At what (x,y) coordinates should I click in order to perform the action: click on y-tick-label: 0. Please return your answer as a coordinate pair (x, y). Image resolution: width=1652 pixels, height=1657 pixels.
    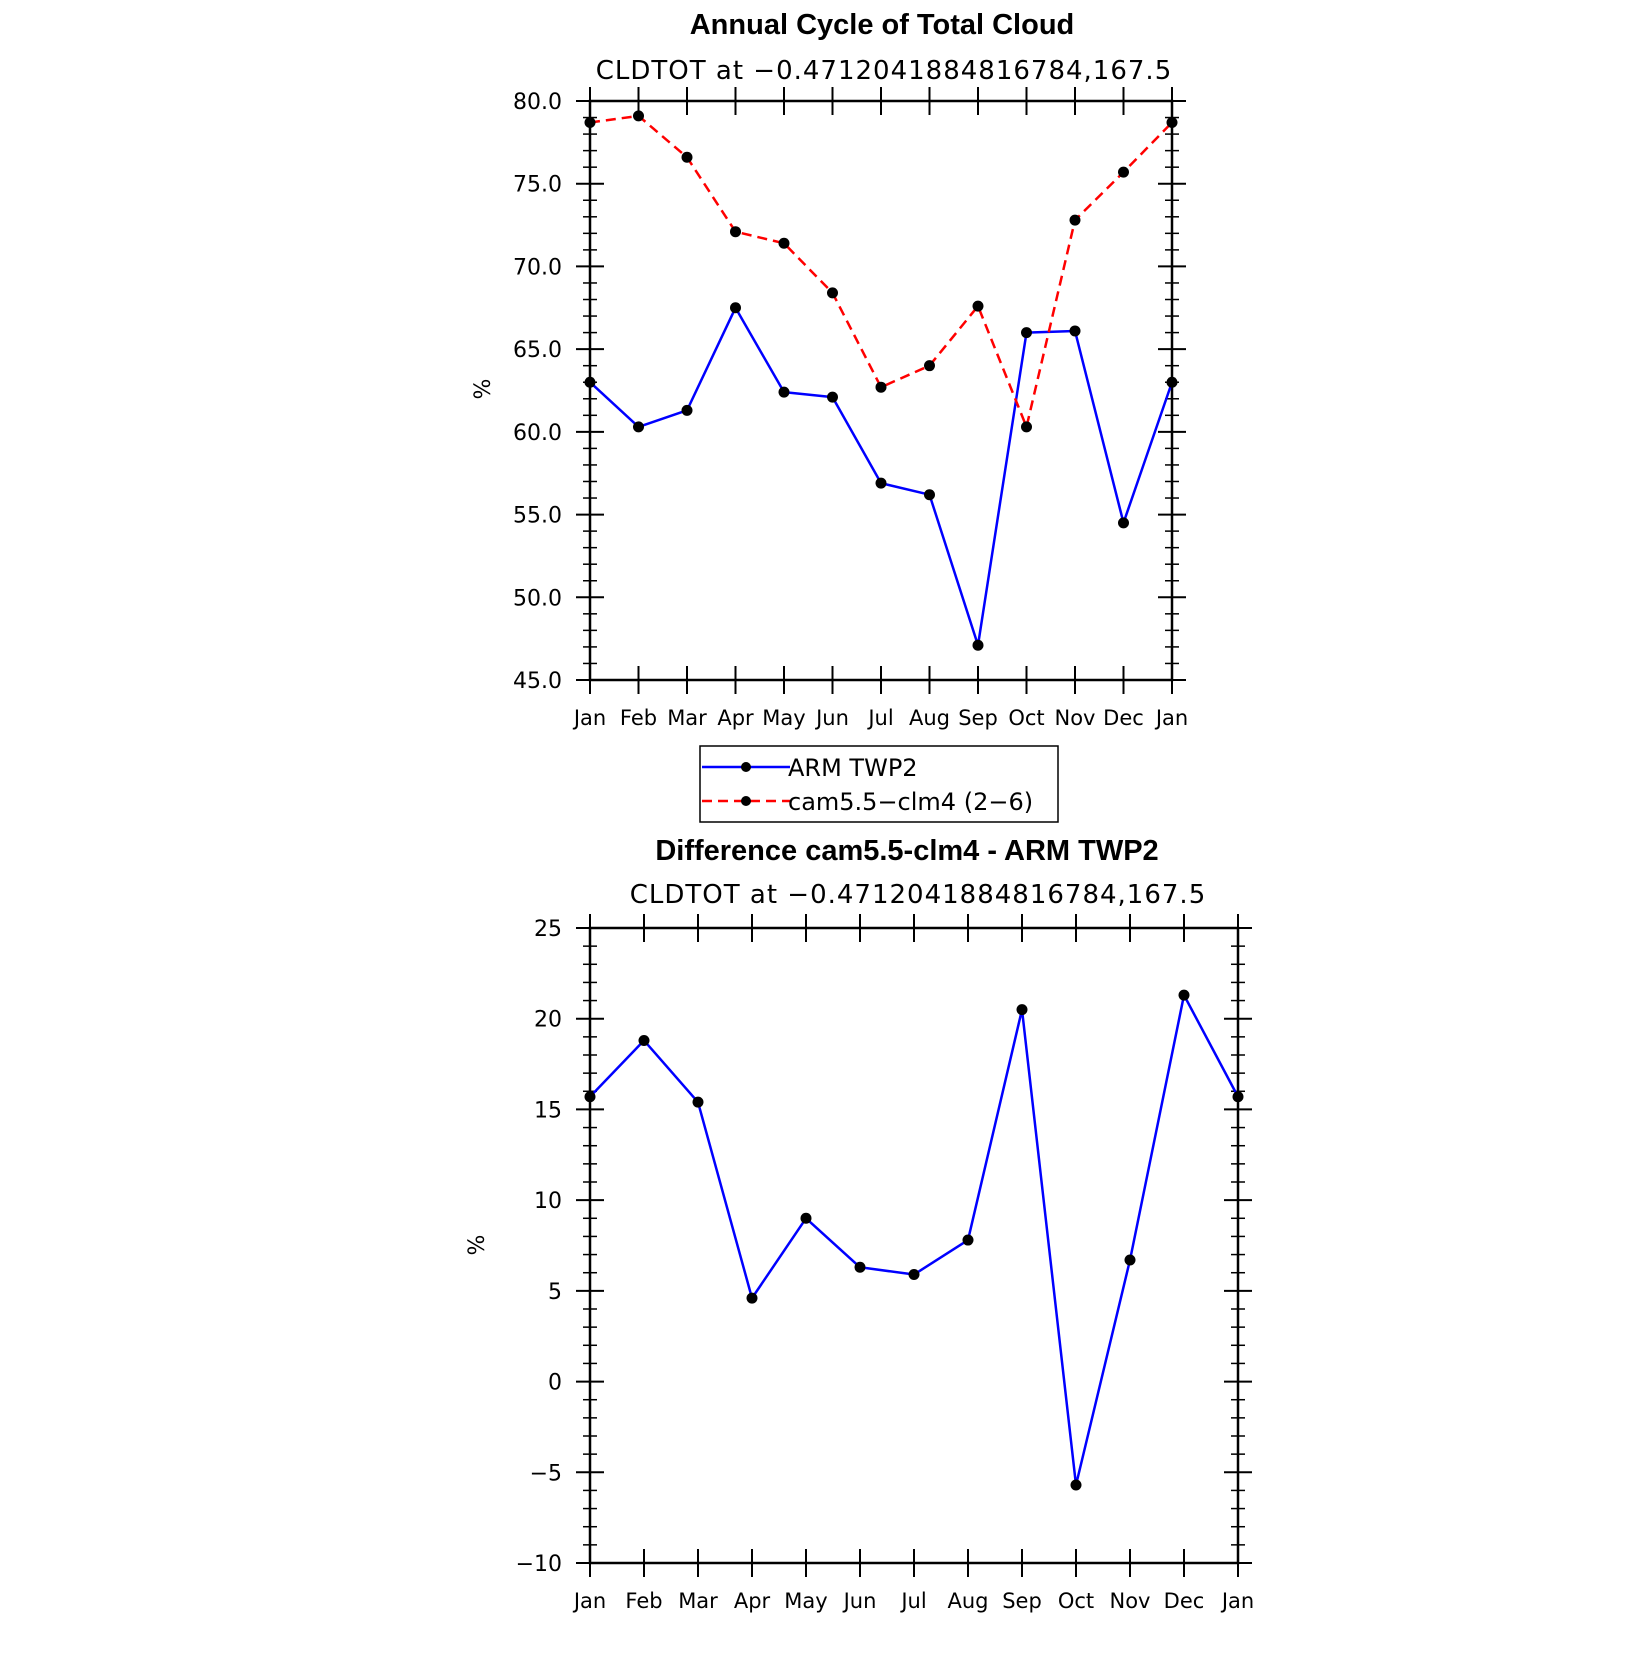
    Looking at the image, I should click on (555, 1383).